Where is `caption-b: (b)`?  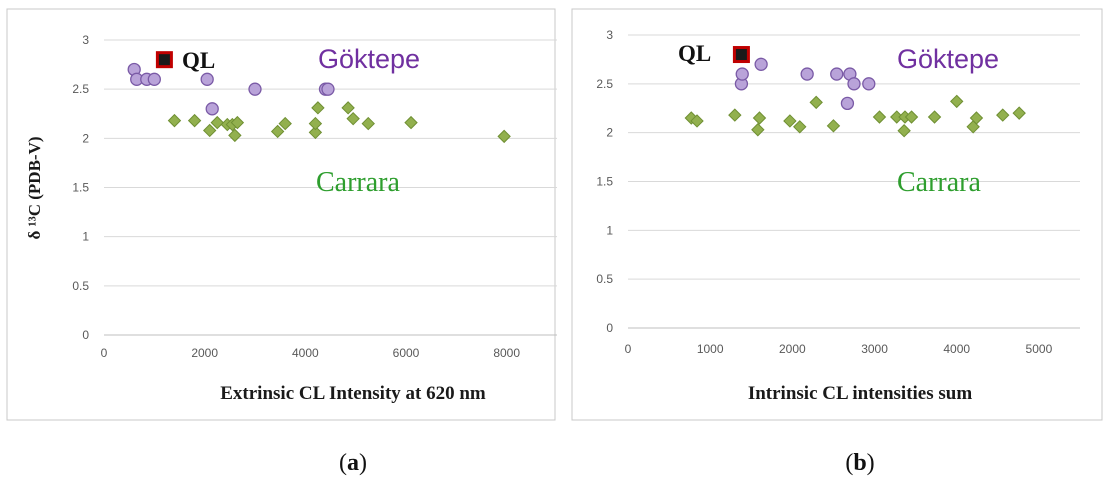 caption-b: (b) is located at coordinates (859, 463).